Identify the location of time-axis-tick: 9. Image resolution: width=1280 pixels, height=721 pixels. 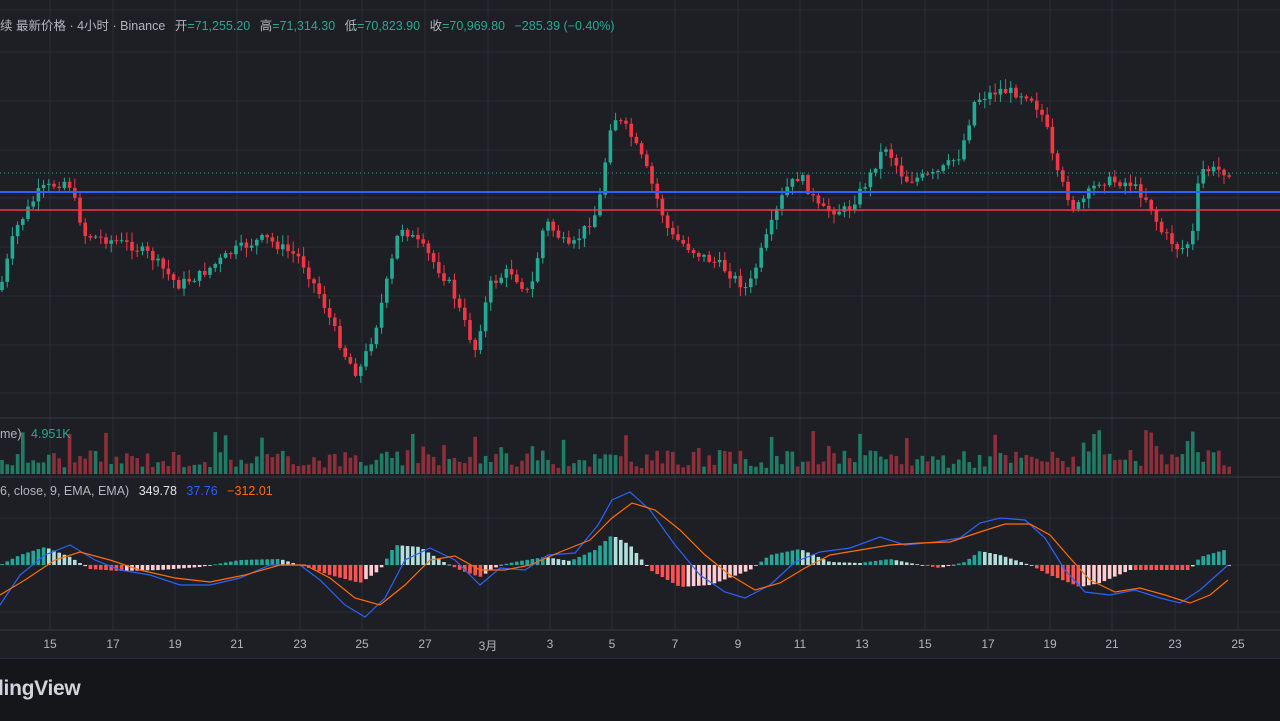
(738, 644).